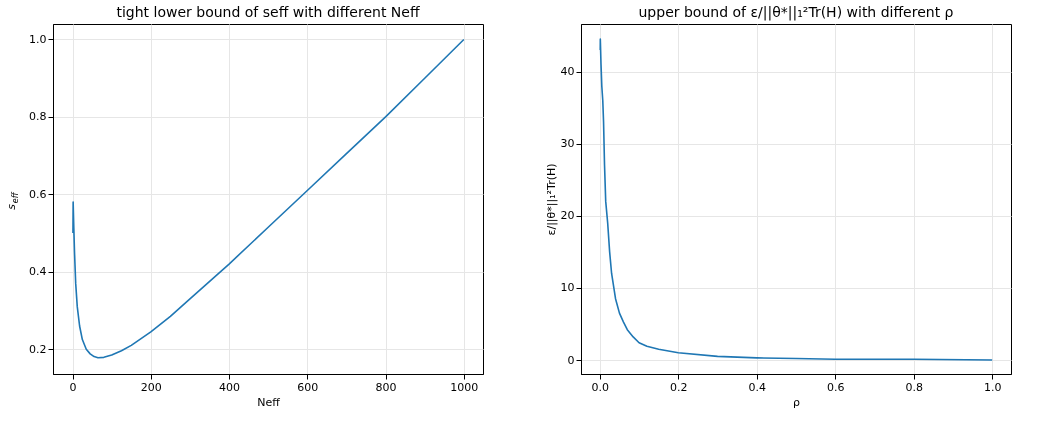  I want to click on y-tick-label: 0.2, so click(38, 349).